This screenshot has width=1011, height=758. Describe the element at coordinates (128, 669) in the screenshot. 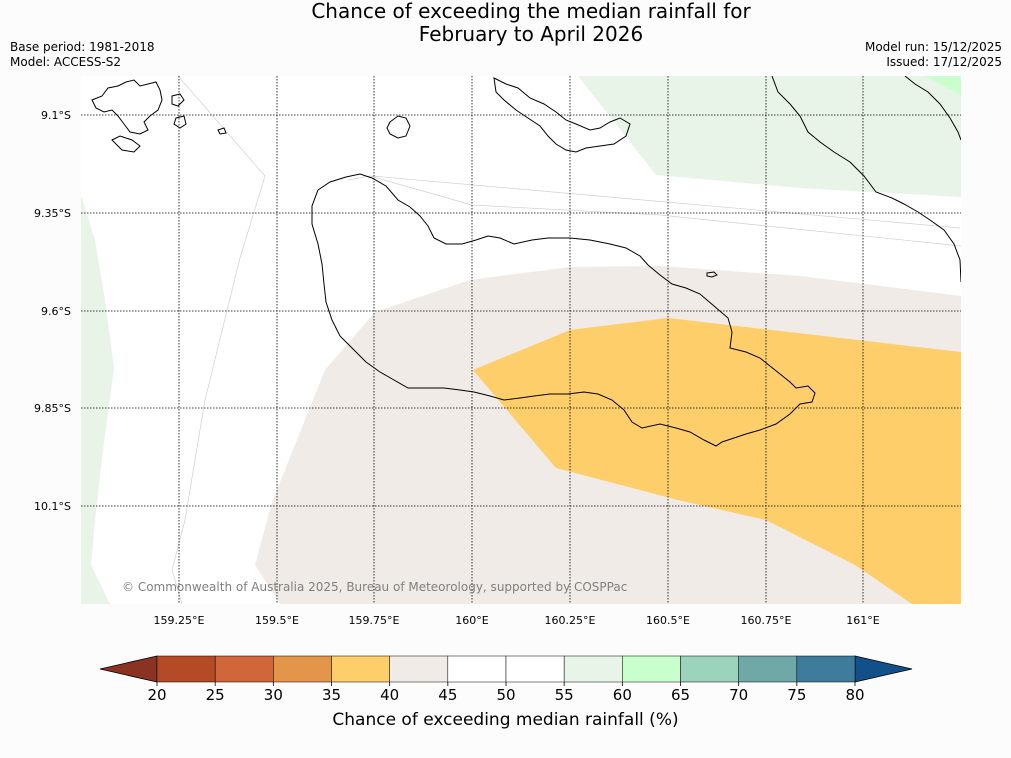

I see `colorbar-under-arrow` at that location.